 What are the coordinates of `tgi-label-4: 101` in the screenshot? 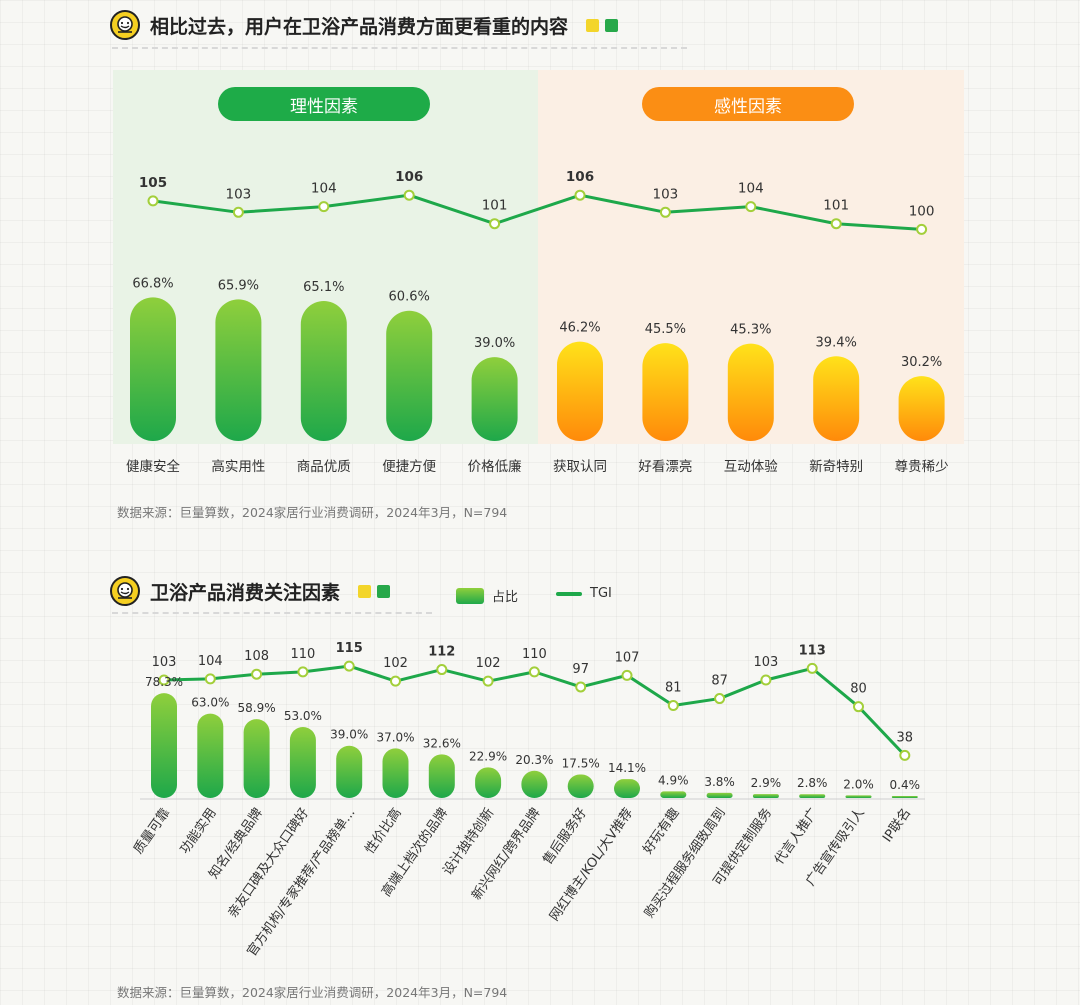 It's located at (495, 206).